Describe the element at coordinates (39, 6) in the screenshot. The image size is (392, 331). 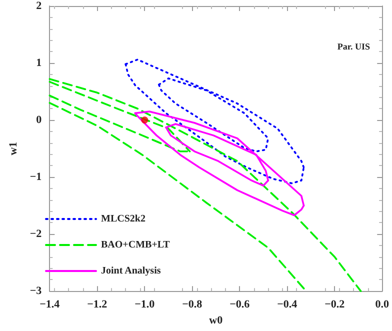
I see `y-tick-label: 2` at that location.